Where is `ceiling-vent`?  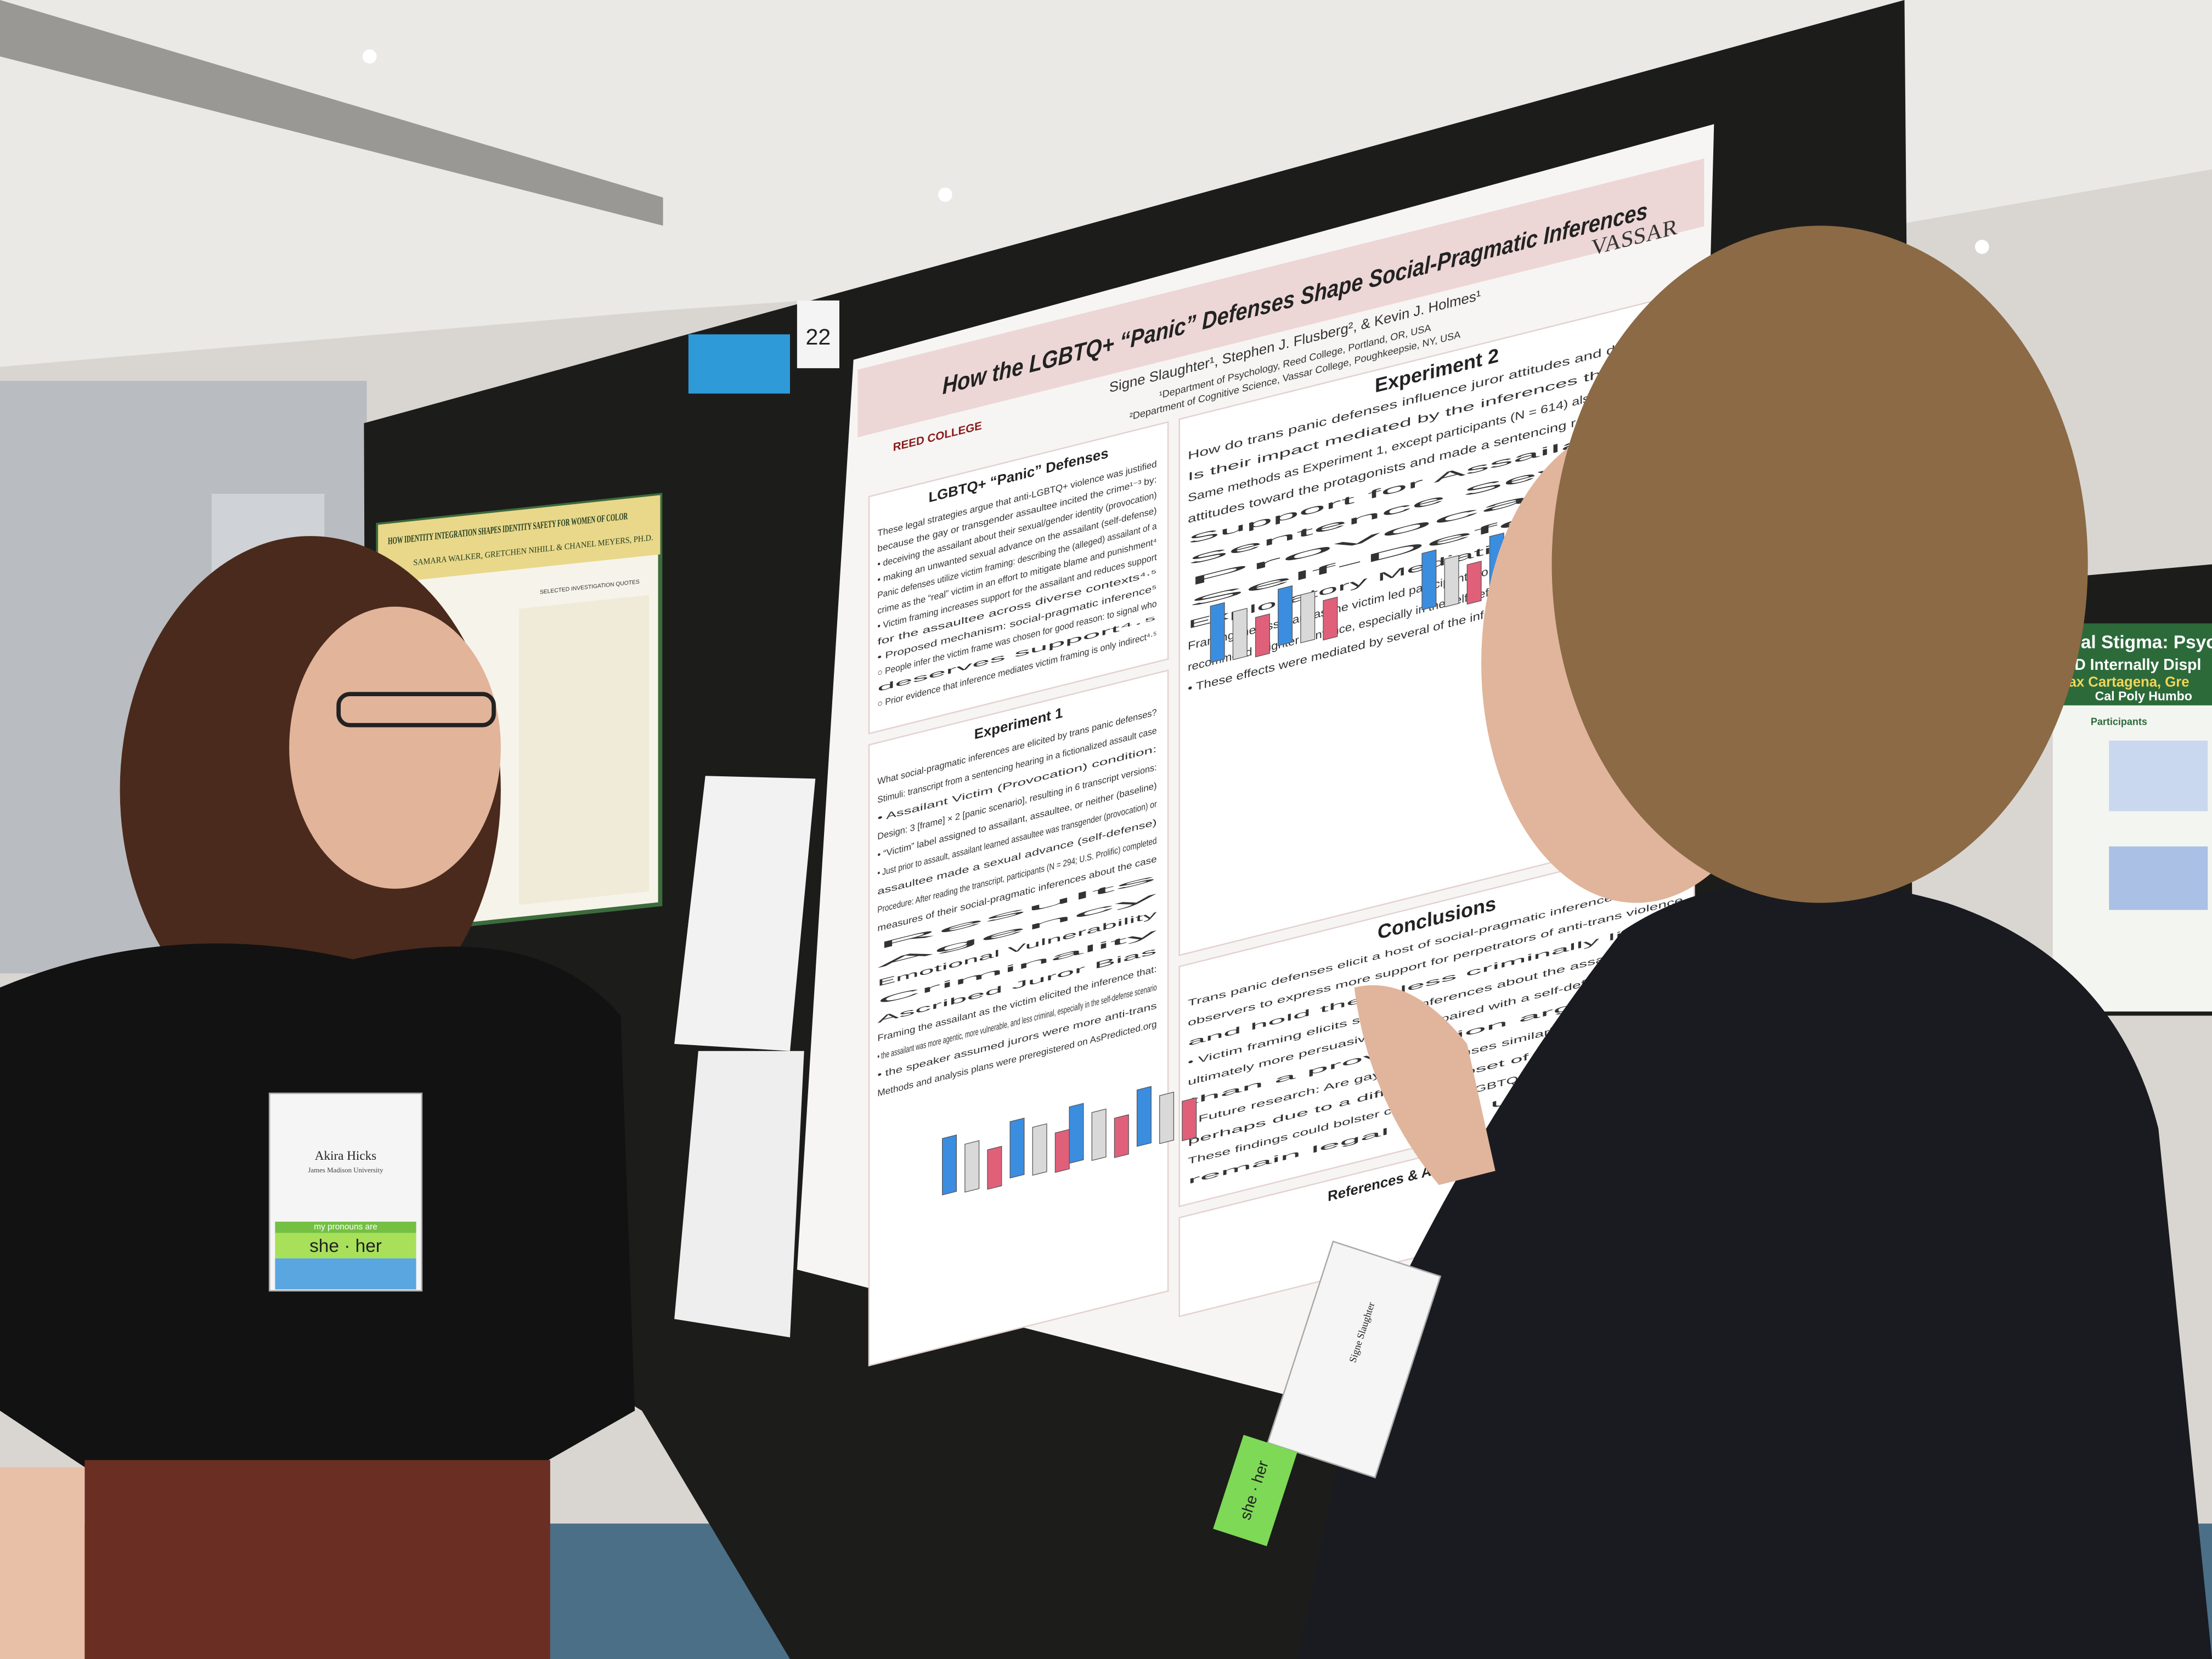
ceiling-vent is located at coordinates (331, 113).